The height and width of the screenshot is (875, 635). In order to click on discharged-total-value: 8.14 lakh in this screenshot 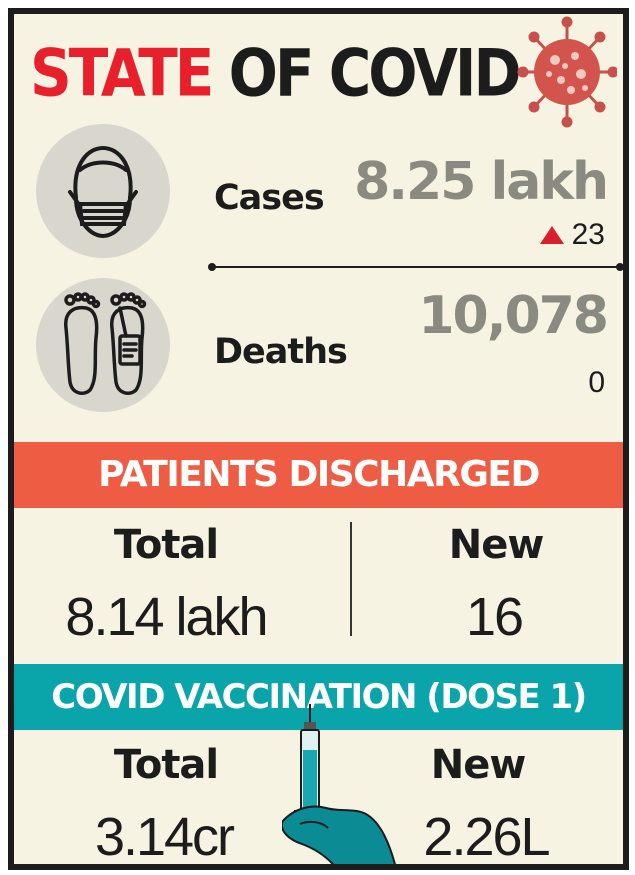, I will do `click(166, 617)`.